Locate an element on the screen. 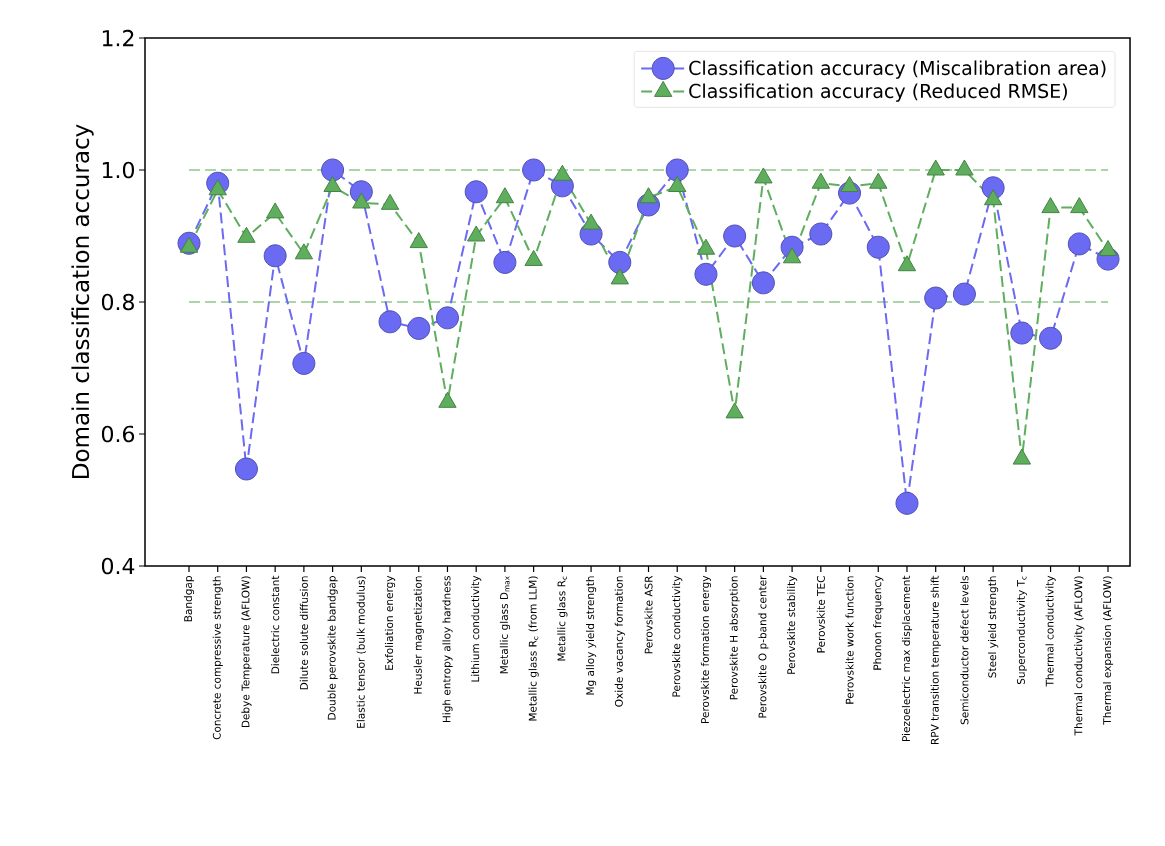  x-tick-label: Metallic glass R$_{c}$ is located at coordinates (562, 618).